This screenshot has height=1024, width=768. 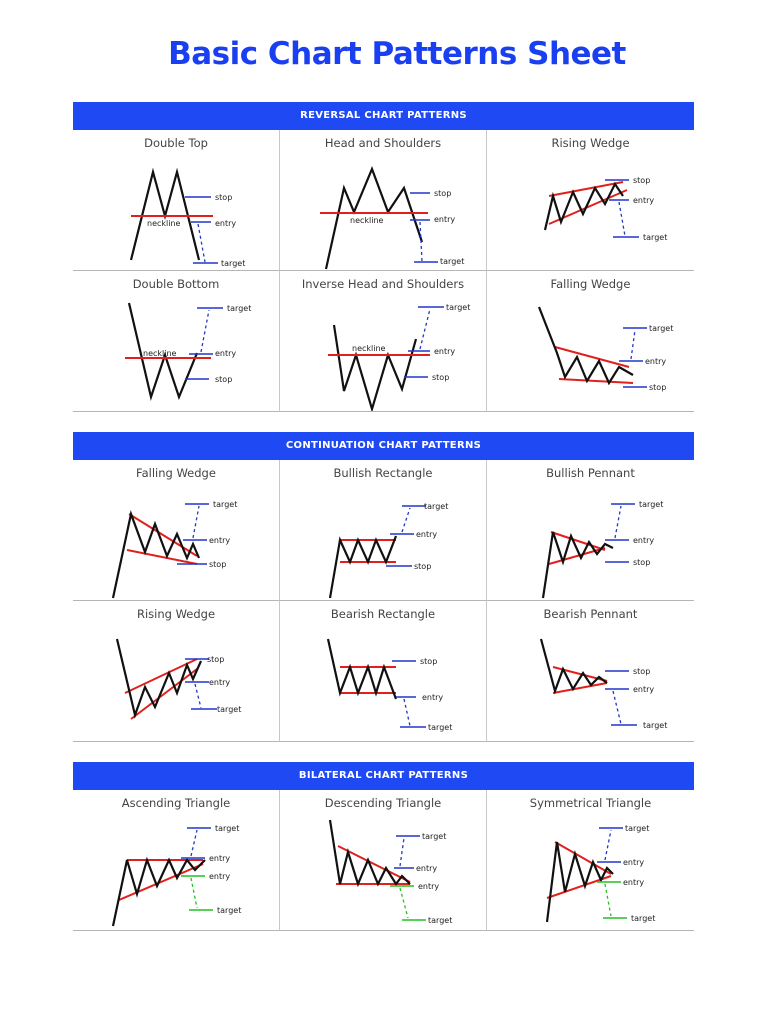 I want to click on bearish-rectangle-diagram: stop entry target, so click(x=389, y=685).